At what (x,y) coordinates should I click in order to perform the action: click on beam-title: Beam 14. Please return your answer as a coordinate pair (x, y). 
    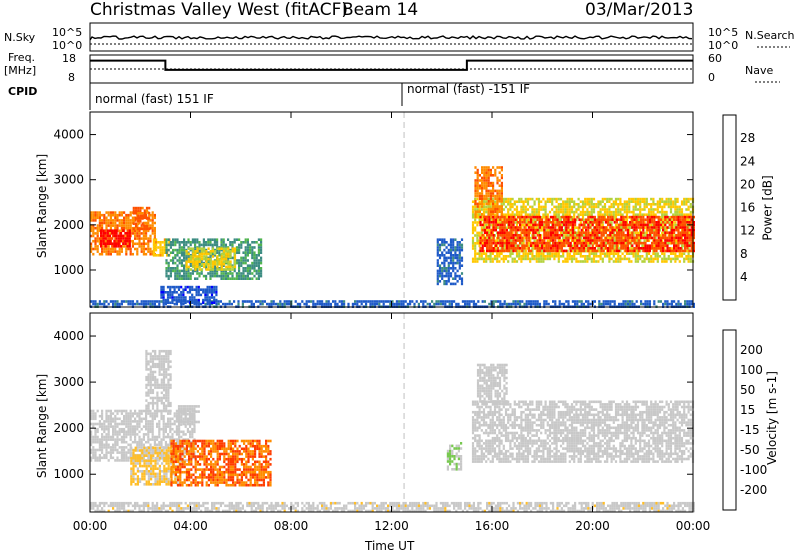
    Looking at the image, I should click on (380, 10).